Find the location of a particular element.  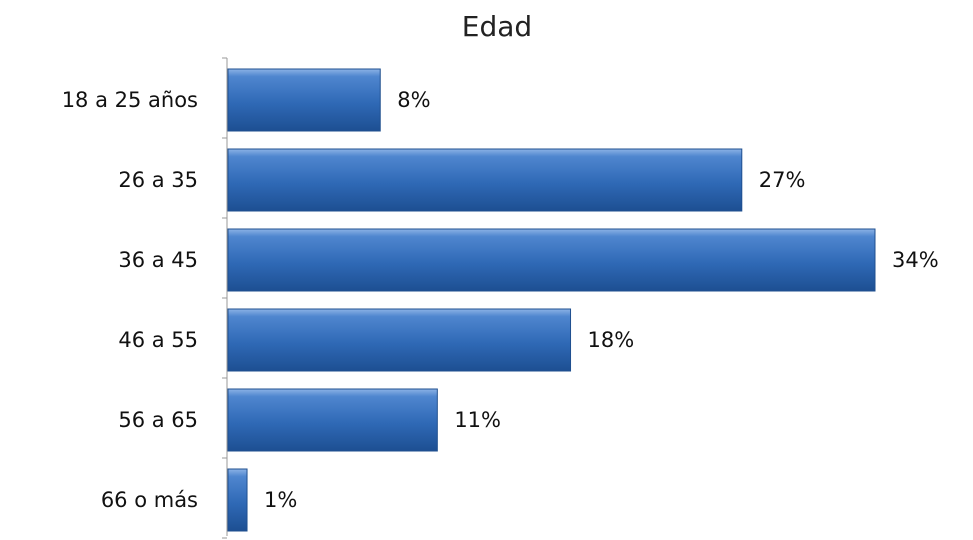

data-label: 34% is located at coordinates (915, 260).